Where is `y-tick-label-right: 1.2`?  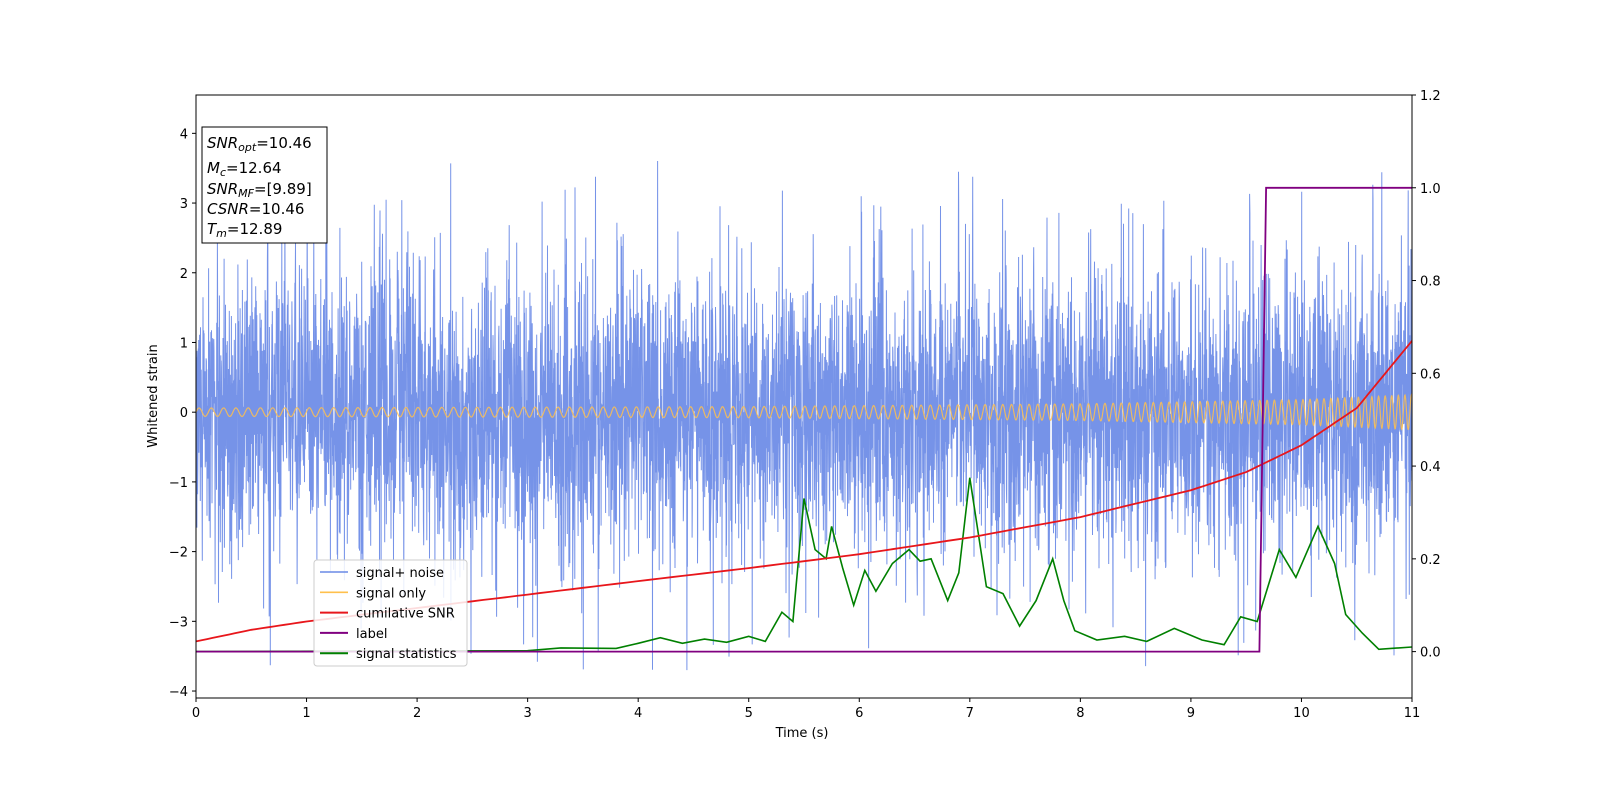
y-tick-label-right: 1.2 is located at coordinates (1430, 96).